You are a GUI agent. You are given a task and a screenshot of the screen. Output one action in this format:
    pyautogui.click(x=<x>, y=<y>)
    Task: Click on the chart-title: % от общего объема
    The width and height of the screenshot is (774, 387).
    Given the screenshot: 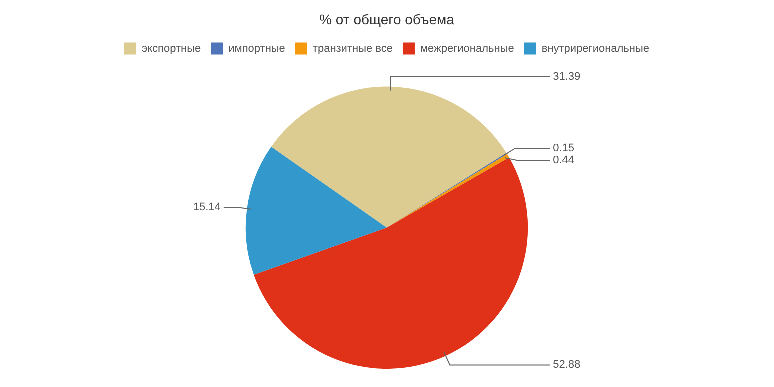 What is the action you would take?
    pyautogui.click(x=387, y=19)
    